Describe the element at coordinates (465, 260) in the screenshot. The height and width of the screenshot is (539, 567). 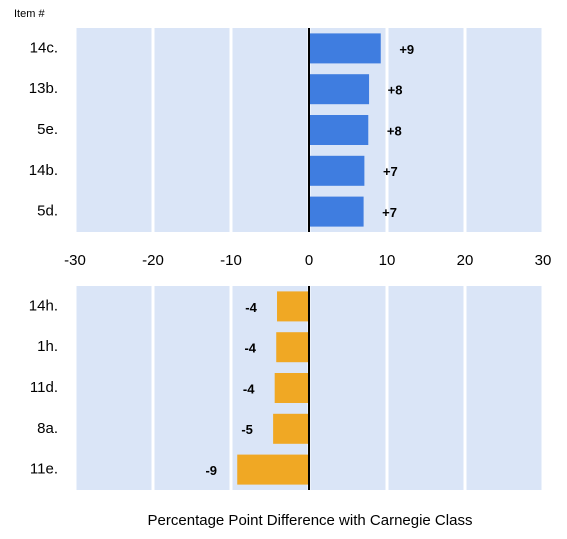
I see `x-tick-label: 20` at that location.